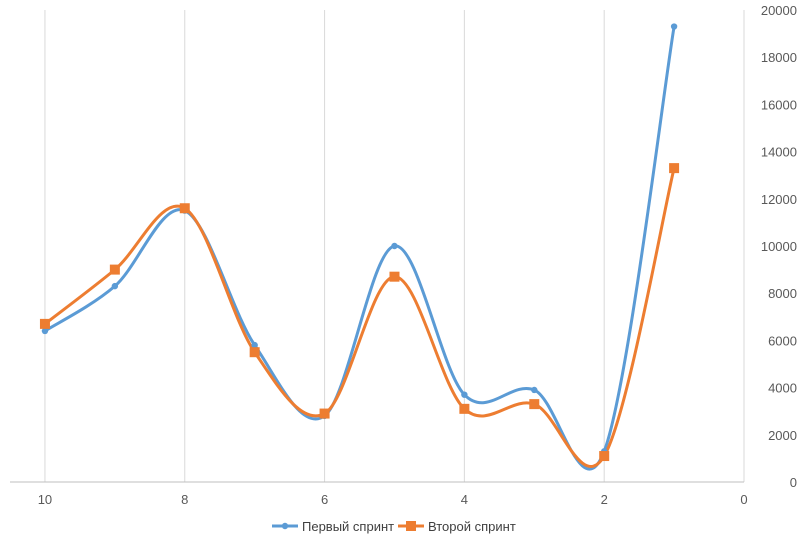 The height and width of the screenshot is (539, 800). I want to click on y-tick-label: 4000, so click(782, 388).